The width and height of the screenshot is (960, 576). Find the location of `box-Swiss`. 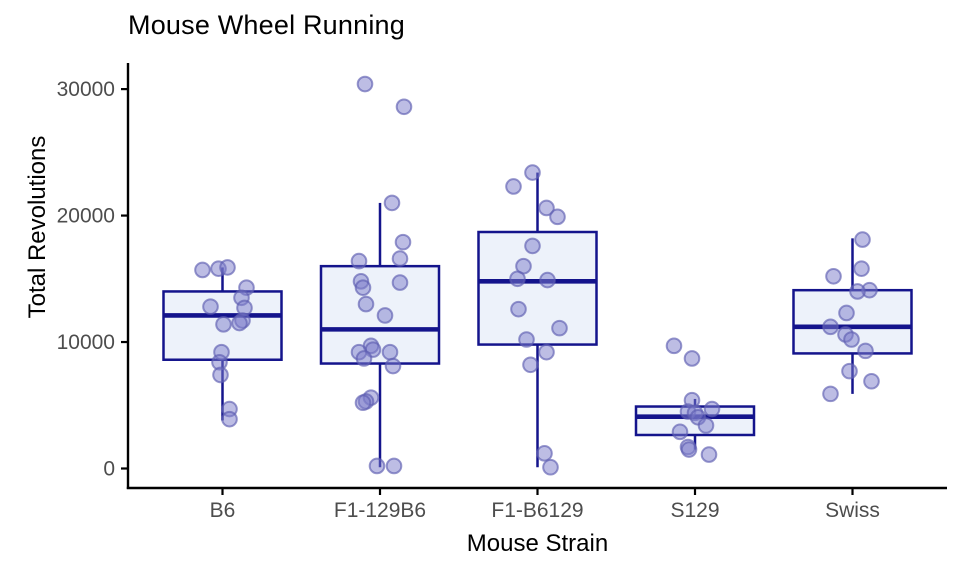

box-Swiss is located at coordinates (852, 321).